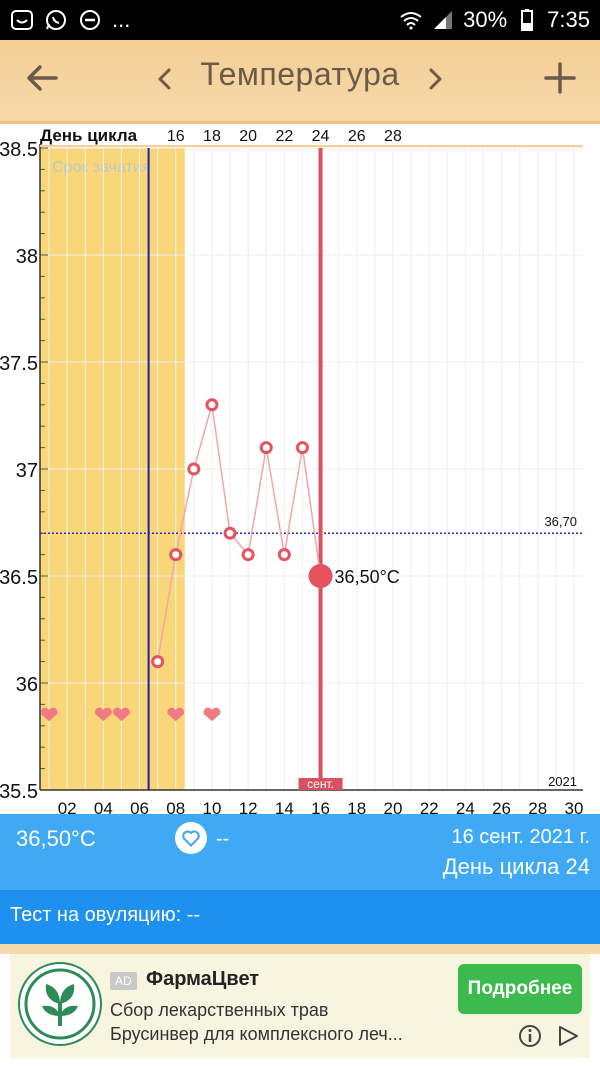 The width and height of the screenshot is (600, 1066). I want to click on fertile-window-label: Срок зачатия, so click(101, 167).